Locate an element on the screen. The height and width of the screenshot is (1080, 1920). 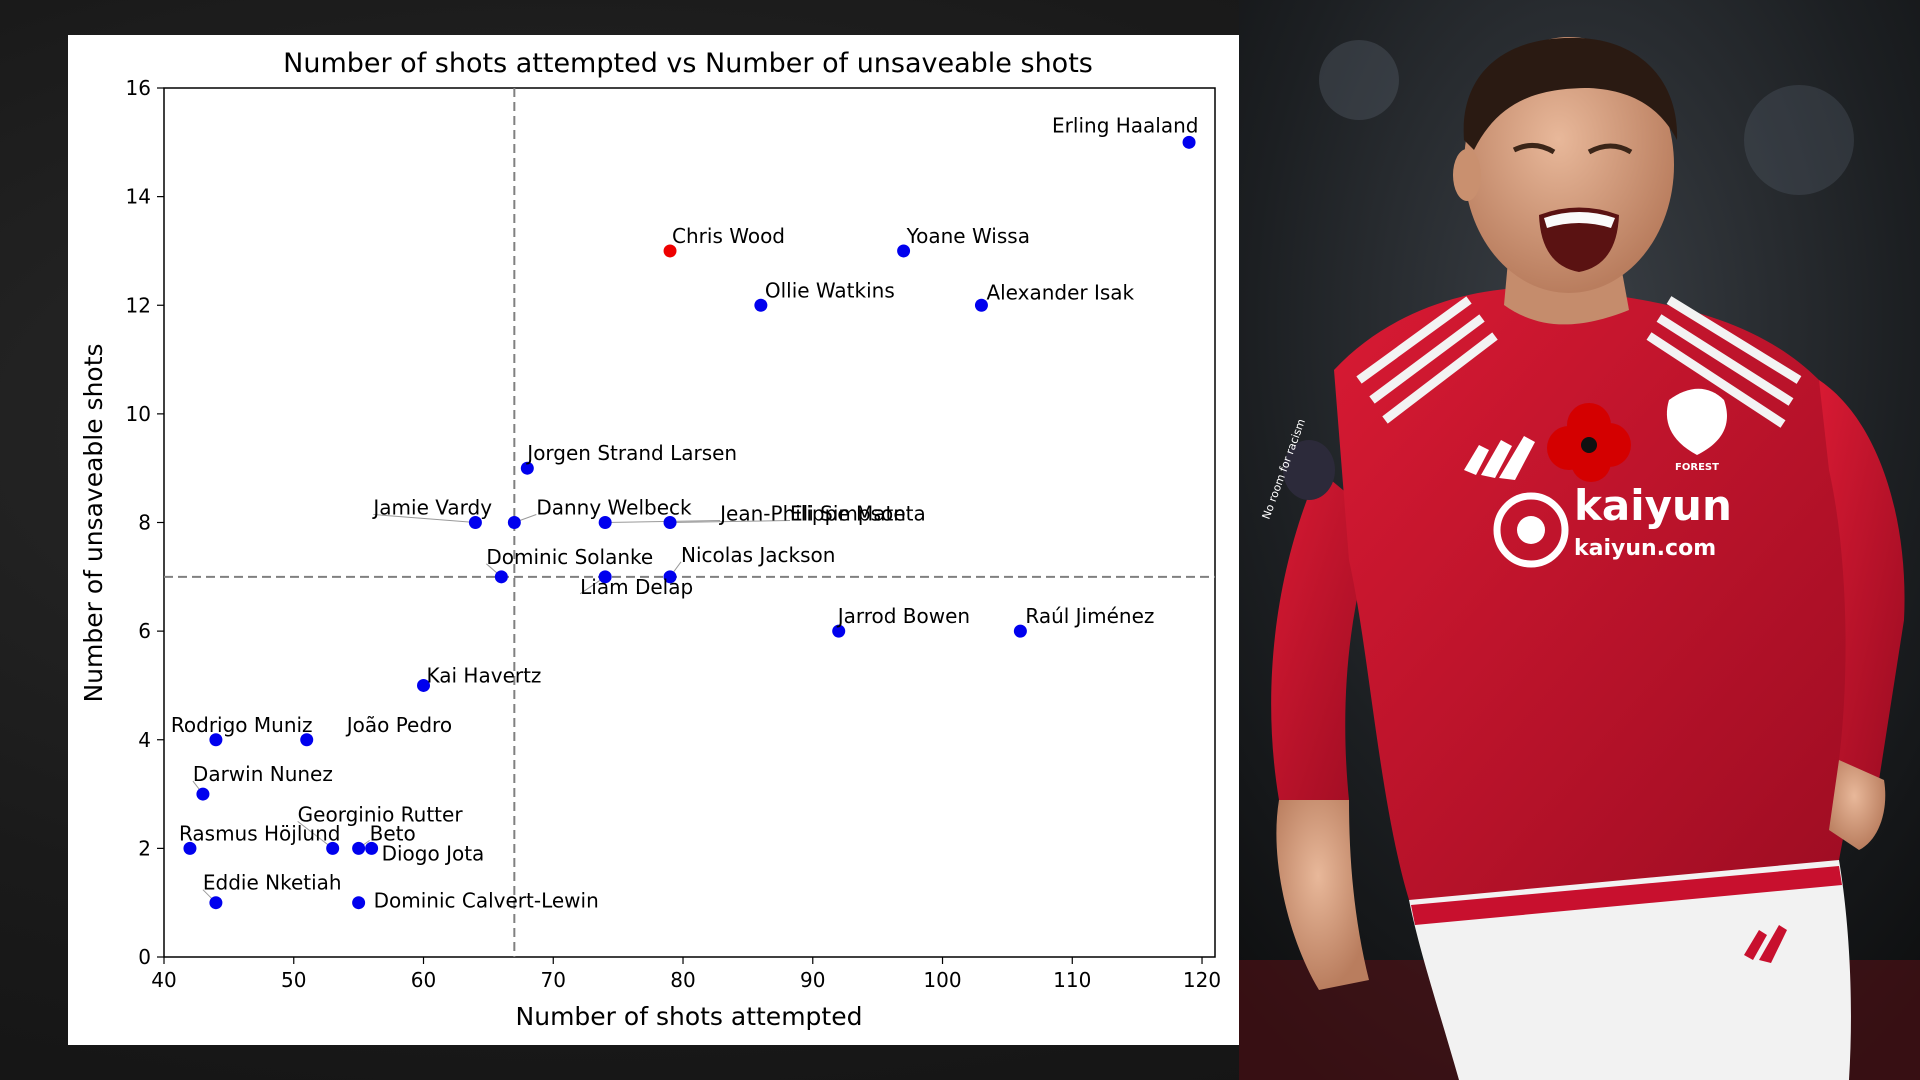
y-tick-label: 2 is located at coordinates (144, 848).